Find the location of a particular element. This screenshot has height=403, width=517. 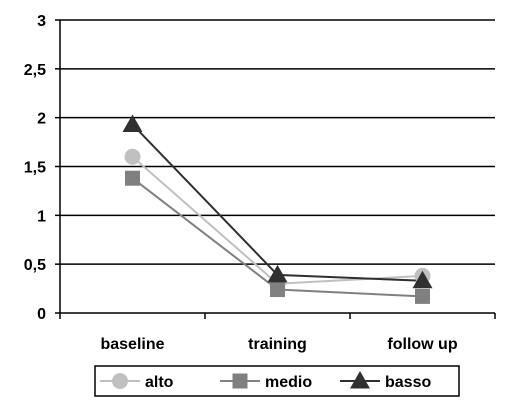

legend: alto medio basso is located at coordinates (277, 381).